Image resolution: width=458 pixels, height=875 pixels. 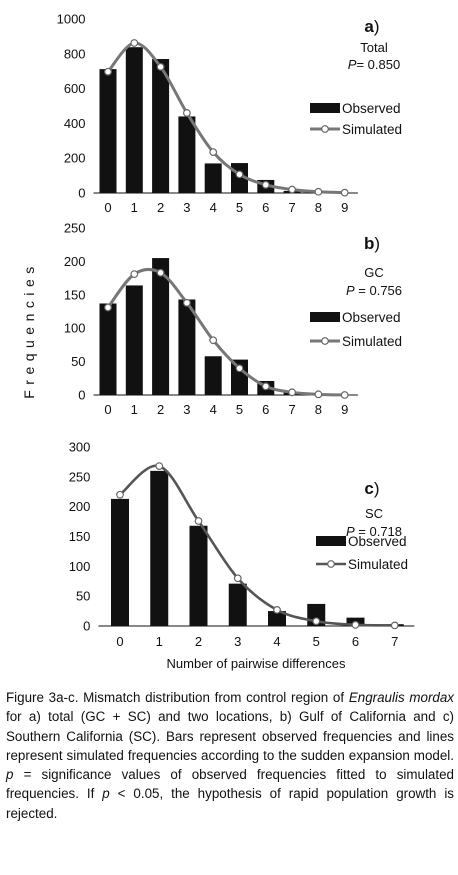 I want to click on y-tick-label: 300, so click(x=80, y=447).